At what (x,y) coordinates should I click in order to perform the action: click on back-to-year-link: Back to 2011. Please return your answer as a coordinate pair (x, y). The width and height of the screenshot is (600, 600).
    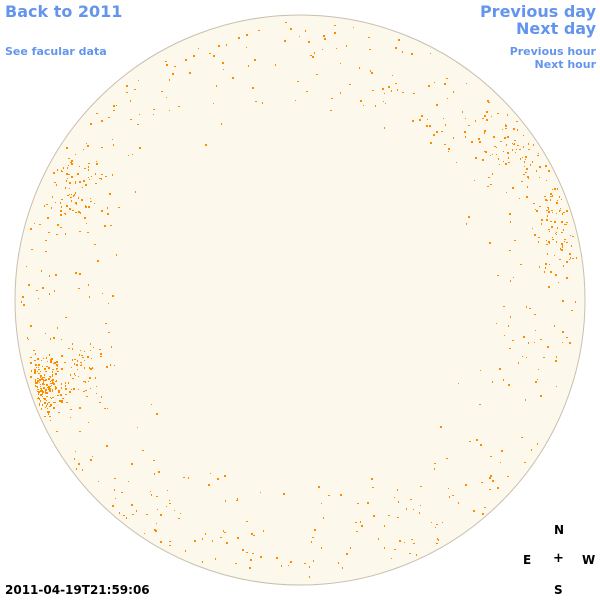
    Looking at the image, I should click on (64, 11).